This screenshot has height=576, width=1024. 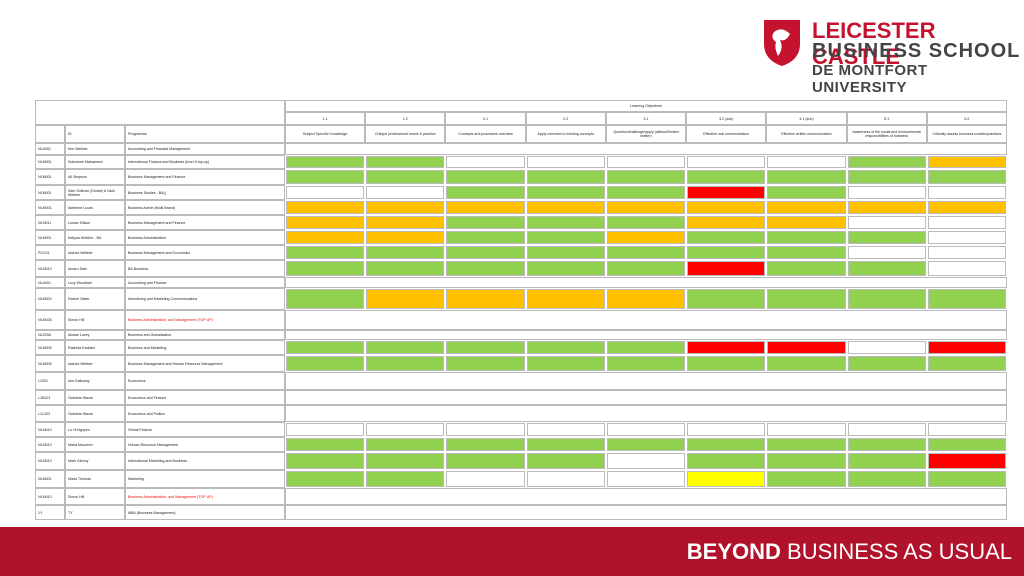 What do you see at coordinates (205, 177) in the screenshot?
I see `row-programme: Business Management and Finance` at bounding box center [205, 177].